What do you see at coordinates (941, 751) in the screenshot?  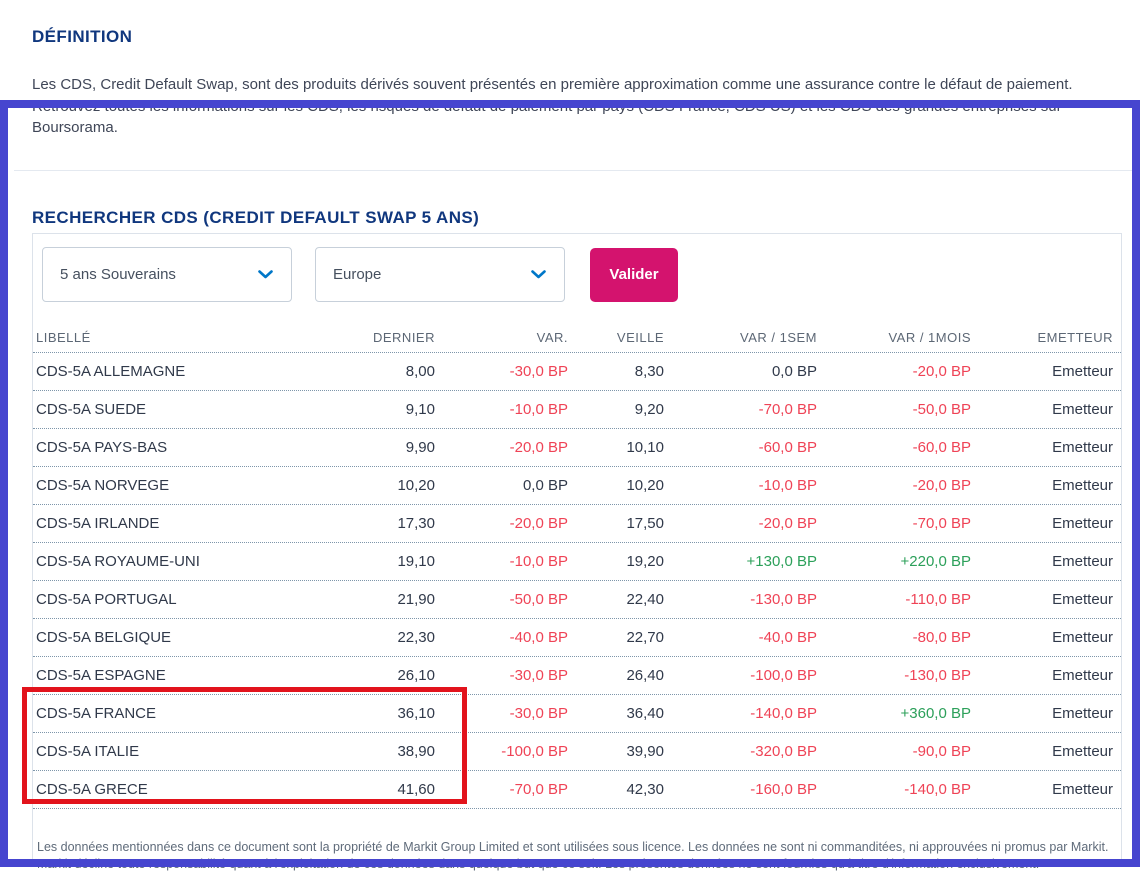 I see `var-1mois-value: -90,0 BP` at bounding box center [941, 751].